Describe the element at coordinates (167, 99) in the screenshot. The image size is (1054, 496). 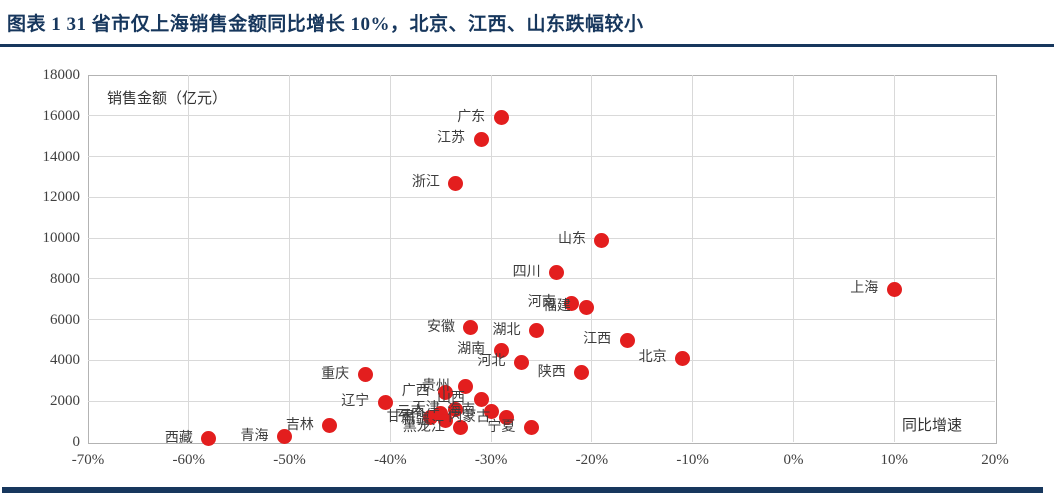
I see `y-axis-title: 销售金额（亿元）` at that location.